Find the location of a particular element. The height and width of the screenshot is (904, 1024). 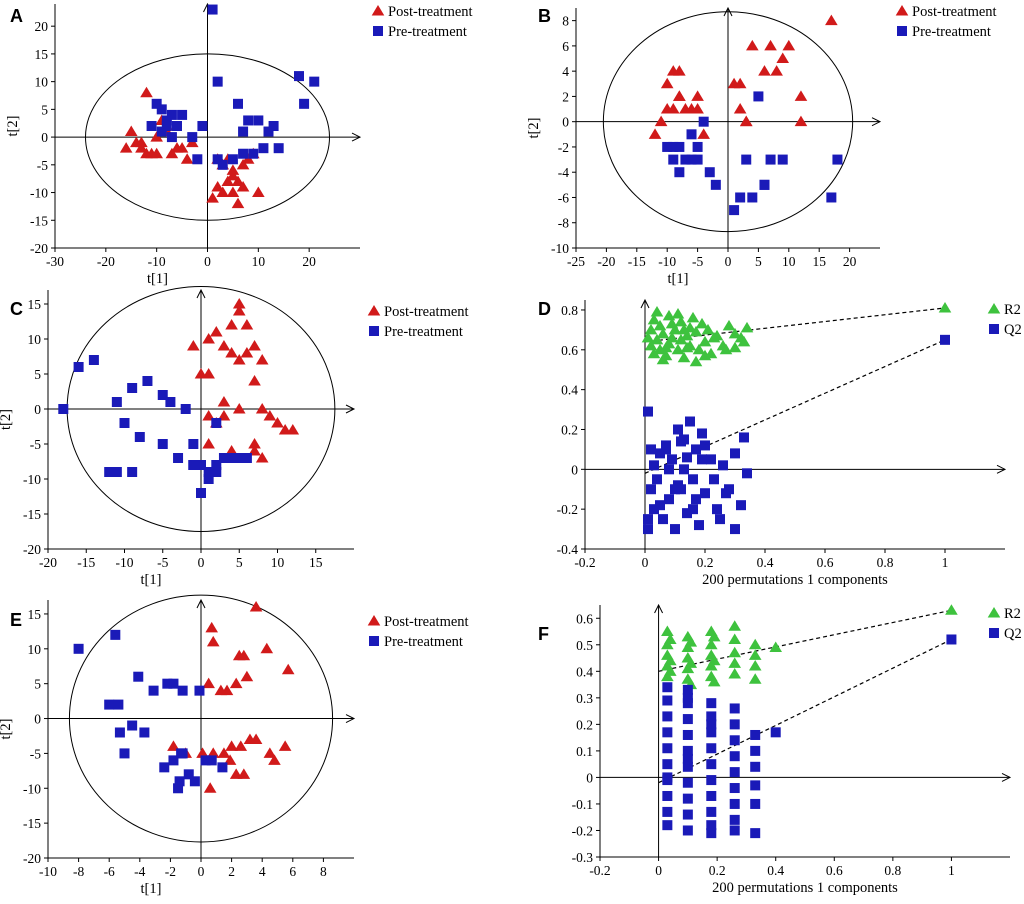

y-tick-label: 6 is located at coordinates (565, 46).